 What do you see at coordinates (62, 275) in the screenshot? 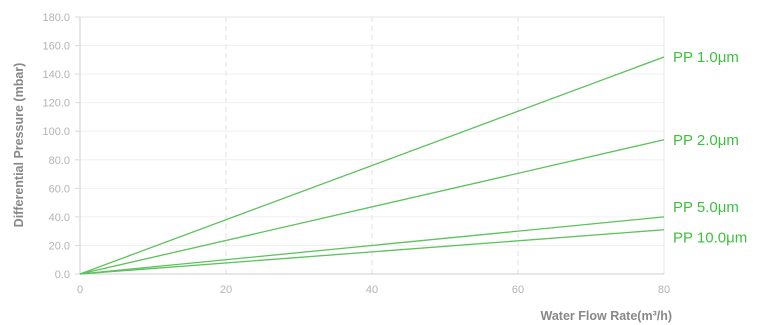
I see `y-tick-label: 0.0` at bounding box center [62, 275].